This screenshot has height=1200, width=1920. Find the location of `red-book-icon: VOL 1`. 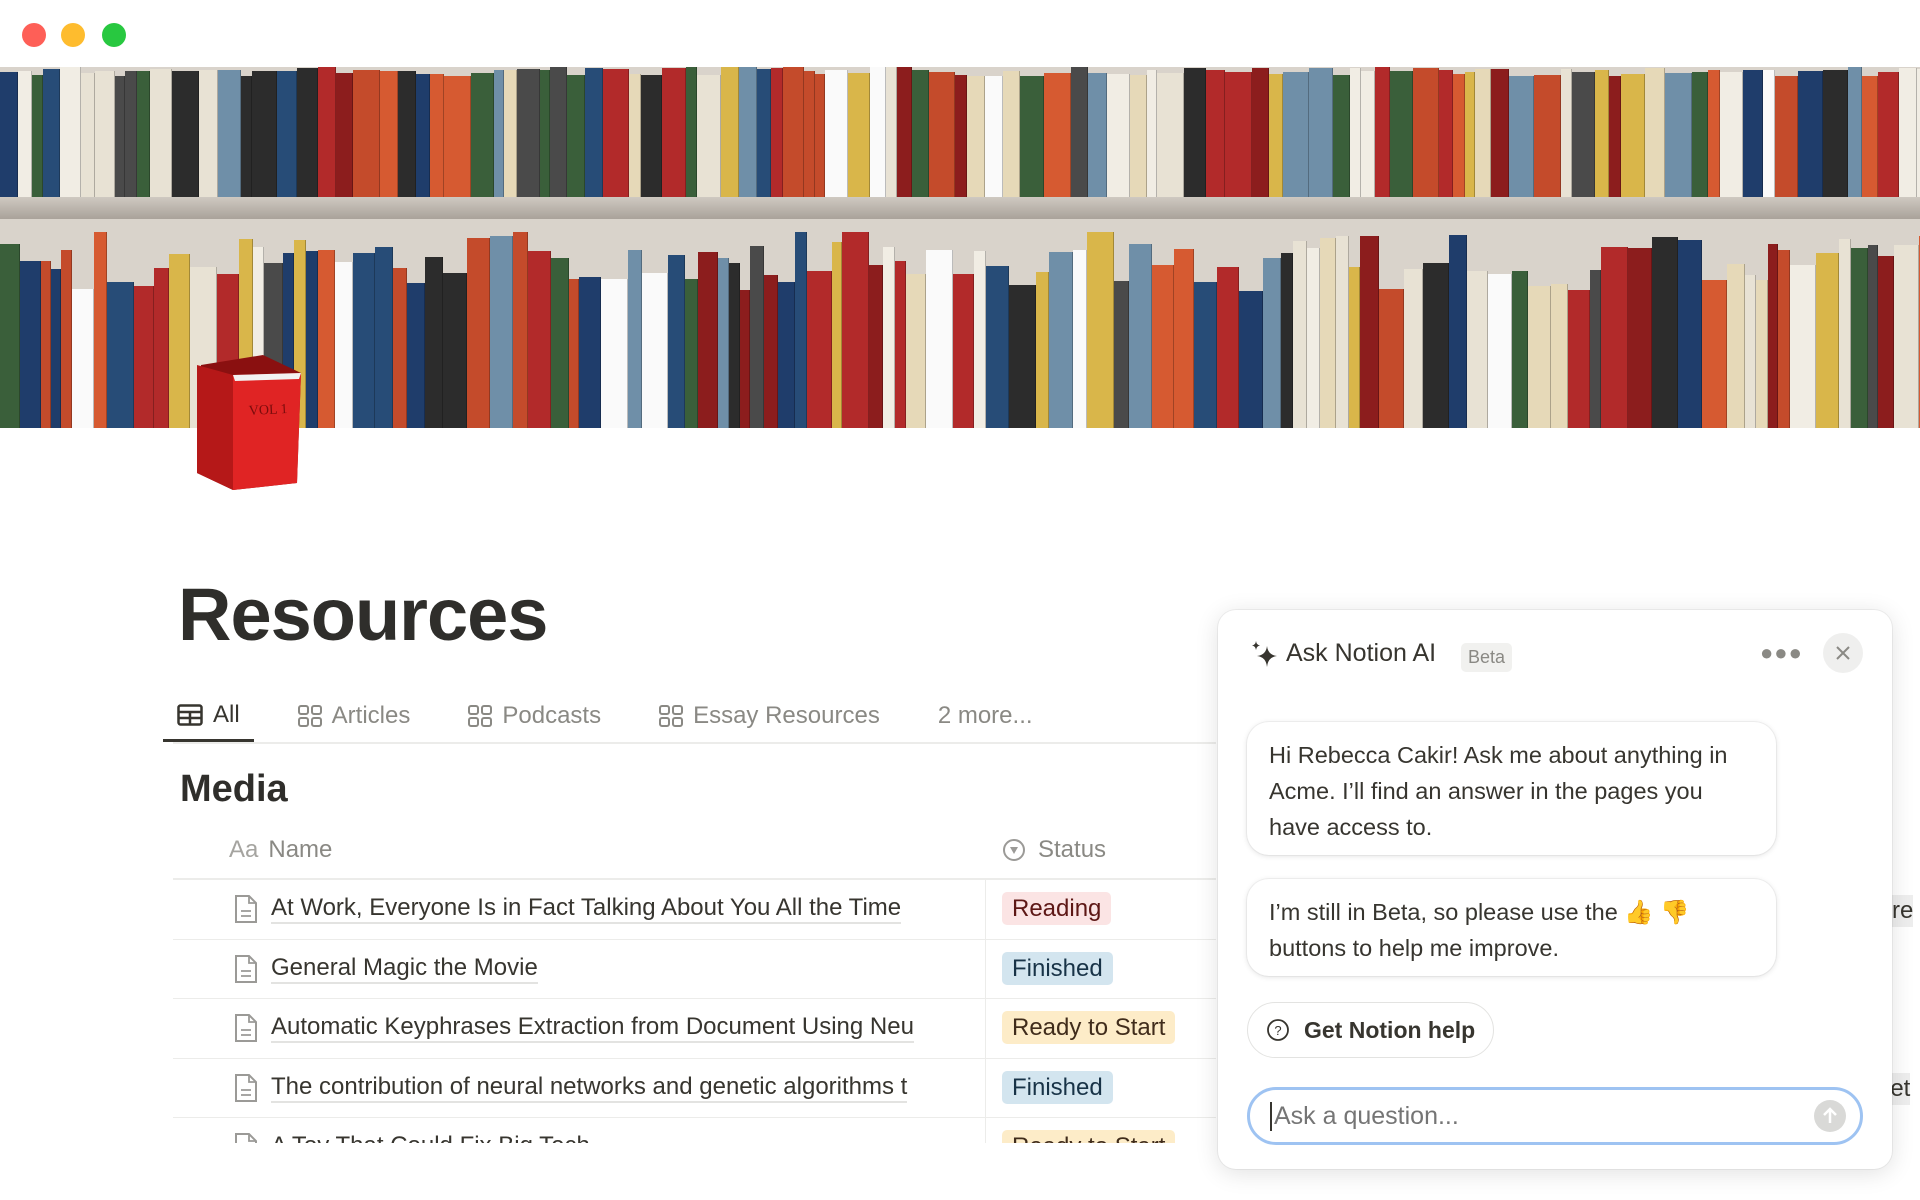

red-book-icon: VOL 1 is located at coordinates (249, 422).